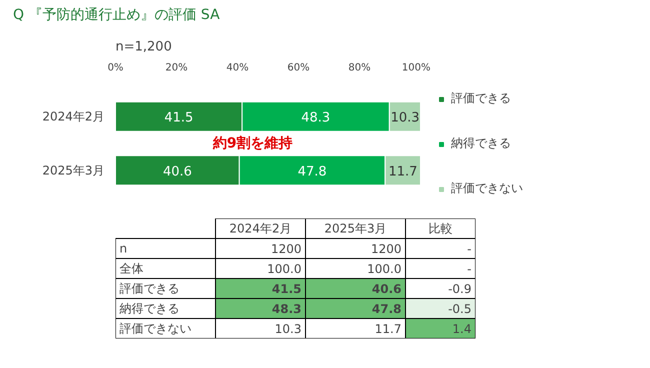 The image size is (650, 368). Describe the element at coordinates (252, 143) in the screenshot. I see `annotation: 約9割を維持` at that location.